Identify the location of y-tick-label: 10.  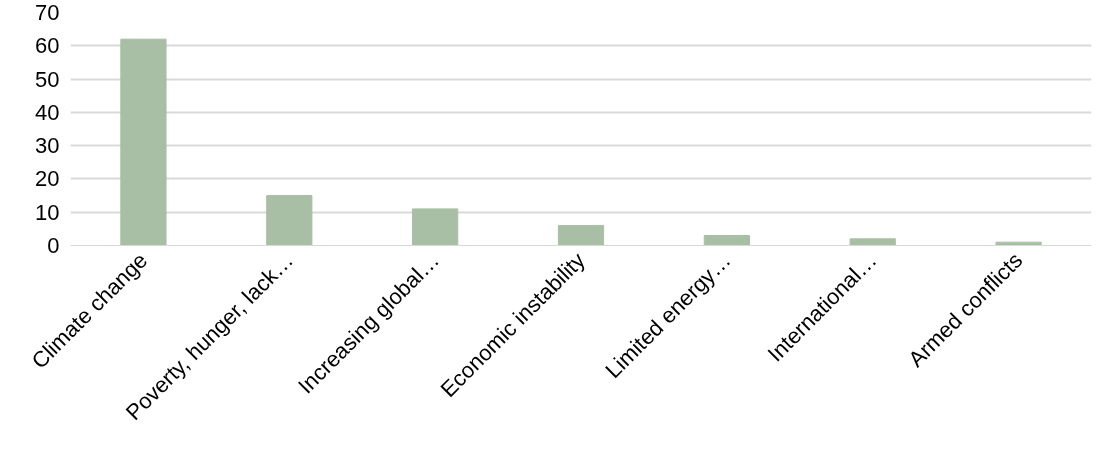
(47, 212).